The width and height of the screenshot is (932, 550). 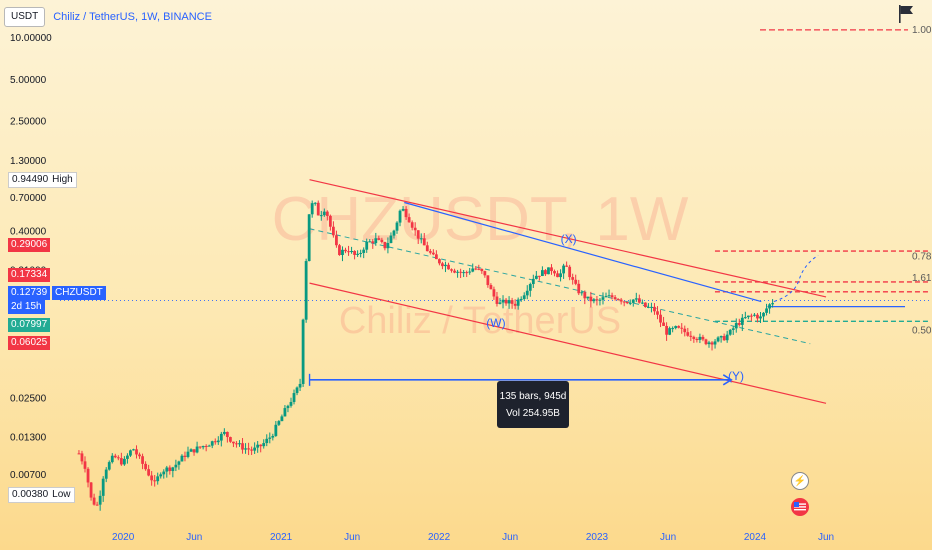 I want to click on high-price-tag: 0.94490 High, so click(x=42, y=180).